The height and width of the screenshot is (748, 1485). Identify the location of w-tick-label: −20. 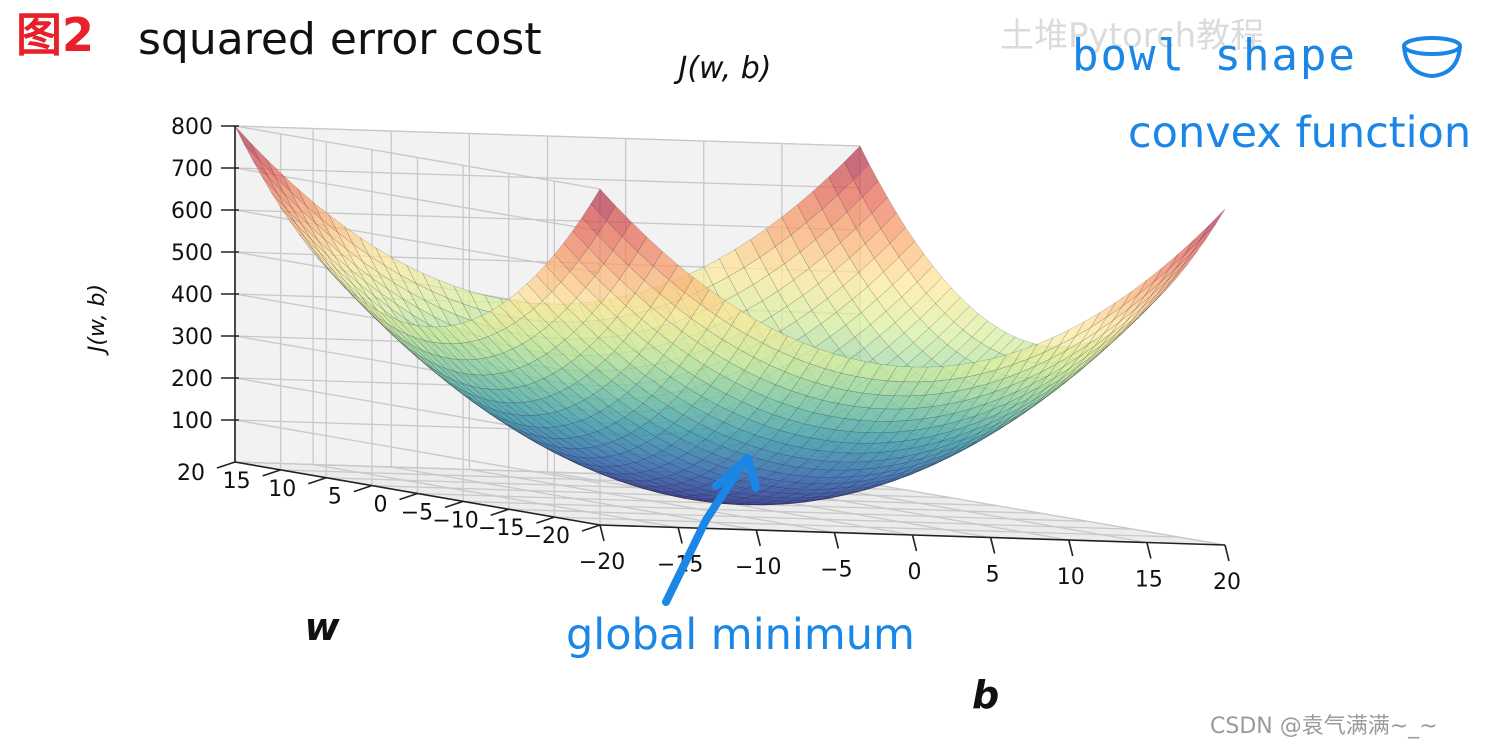
(547, 536).